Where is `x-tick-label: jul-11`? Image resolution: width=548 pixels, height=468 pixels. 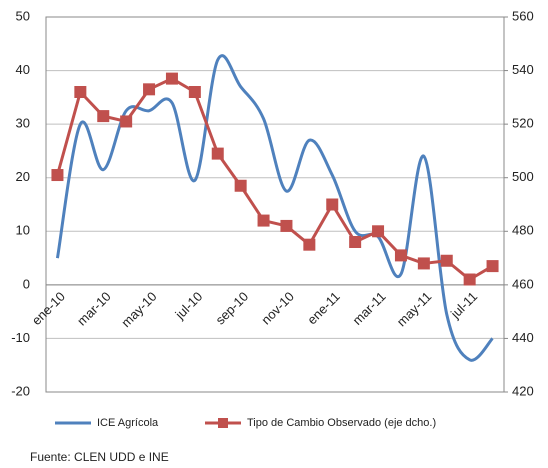 x-tick-label: jul-11 is located at coordinates (463, 305).